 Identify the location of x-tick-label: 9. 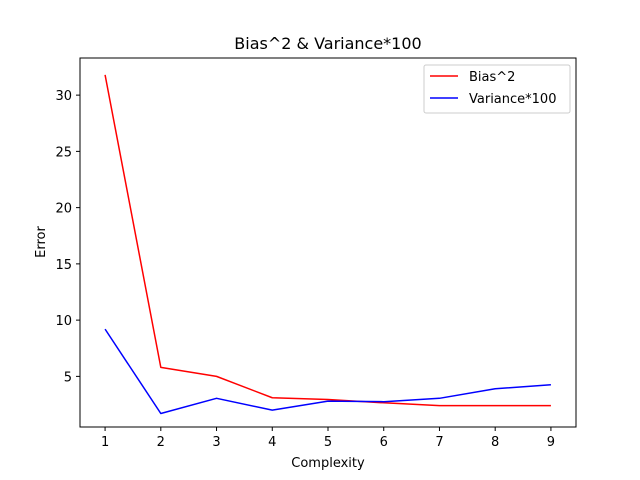
(551, 442).